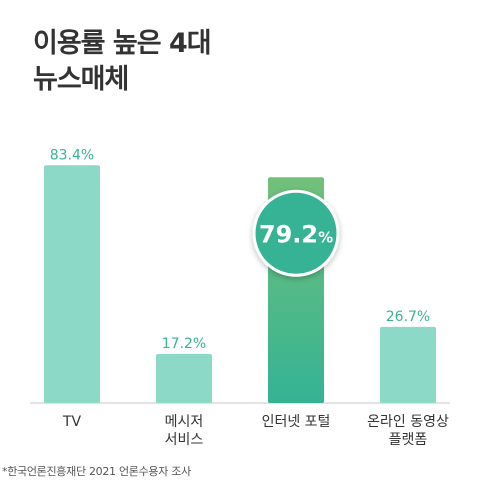 The image size is (480, 481). I want to click on chart-title-line-2: 뉴스매체, so click(81, 79).